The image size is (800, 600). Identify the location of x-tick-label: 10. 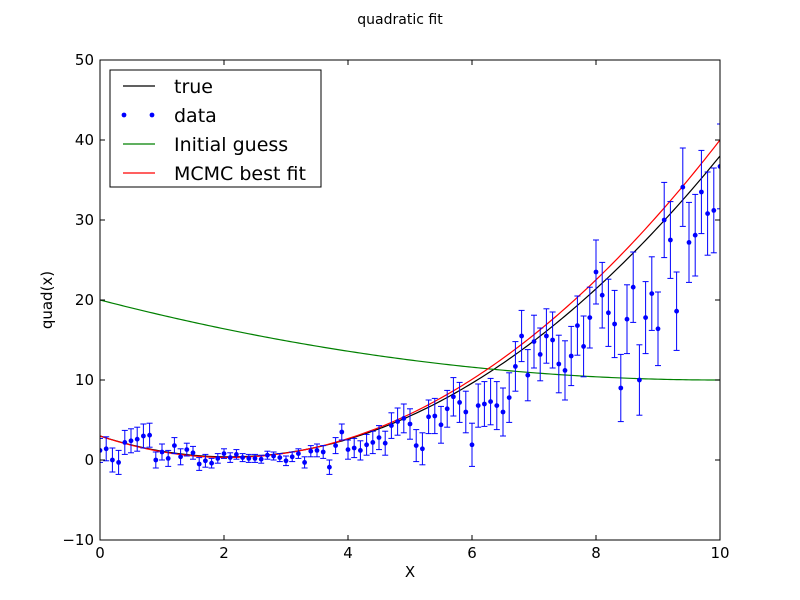
(719, 553).